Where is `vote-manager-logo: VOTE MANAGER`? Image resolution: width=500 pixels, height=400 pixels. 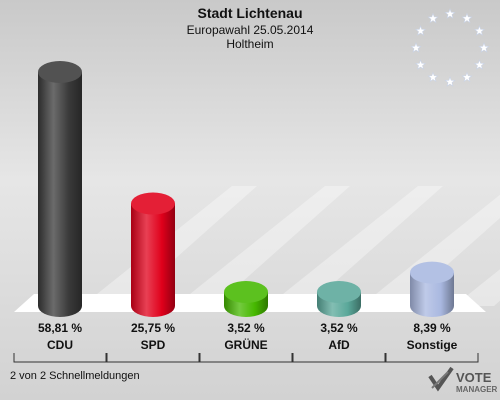 vote-manager-logo: VOTE MANAGER is located at coordinates (463, 380).